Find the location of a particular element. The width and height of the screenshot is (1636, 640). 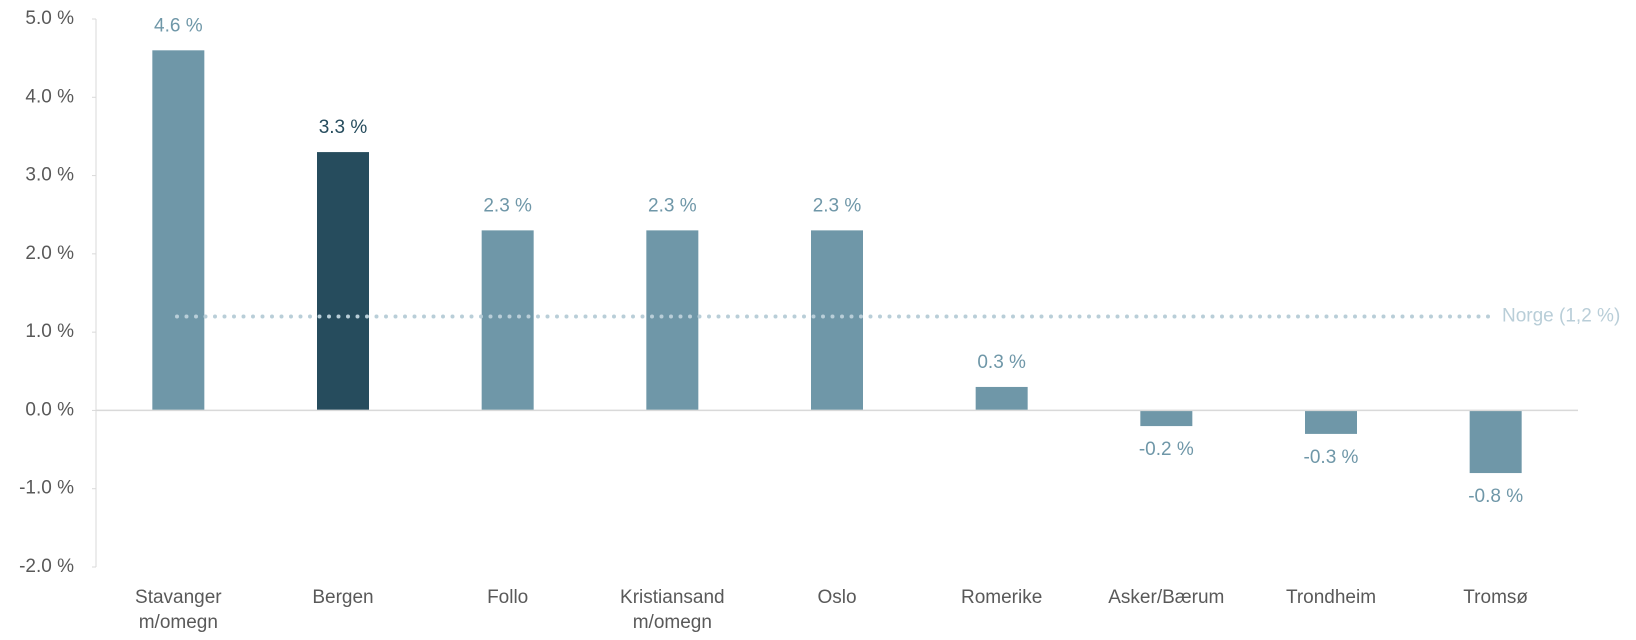

y-tick-label: -1.0 % is located at coordinates (46, 488).